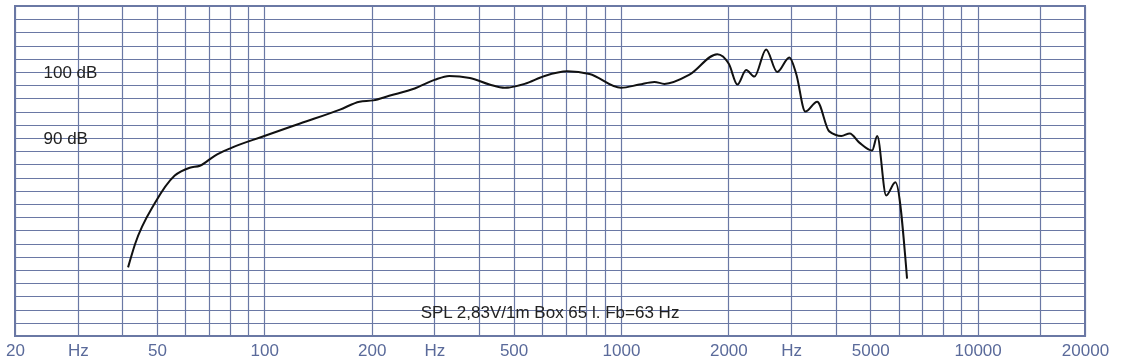 This screenshot has width=1122, height=364. Describe the element at coordinates (870, 350) in the screenshot. I see `x-tick-label: 5000` at that location.